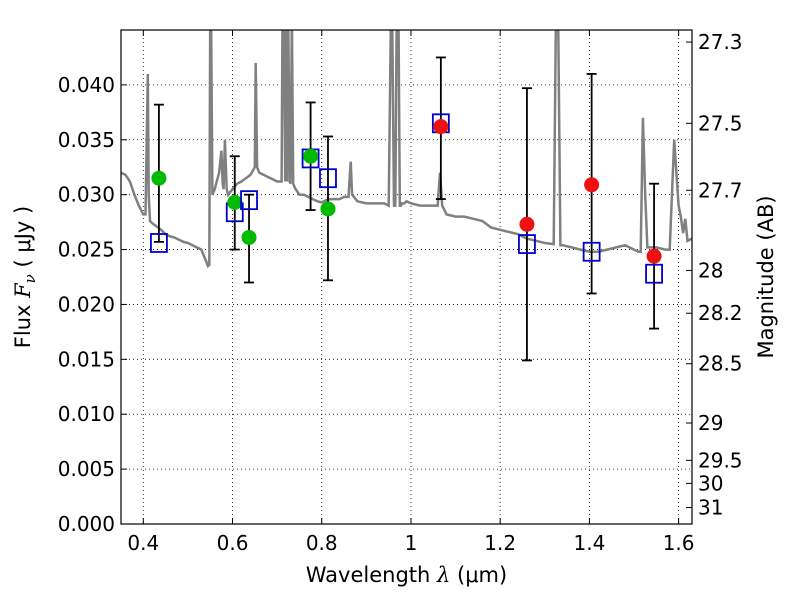 The height and width of the screenshot is (600, 800). Describe the element at coordinates (322, 543) in the screenshot. I see `x-tick-label: 0.8` at that location.